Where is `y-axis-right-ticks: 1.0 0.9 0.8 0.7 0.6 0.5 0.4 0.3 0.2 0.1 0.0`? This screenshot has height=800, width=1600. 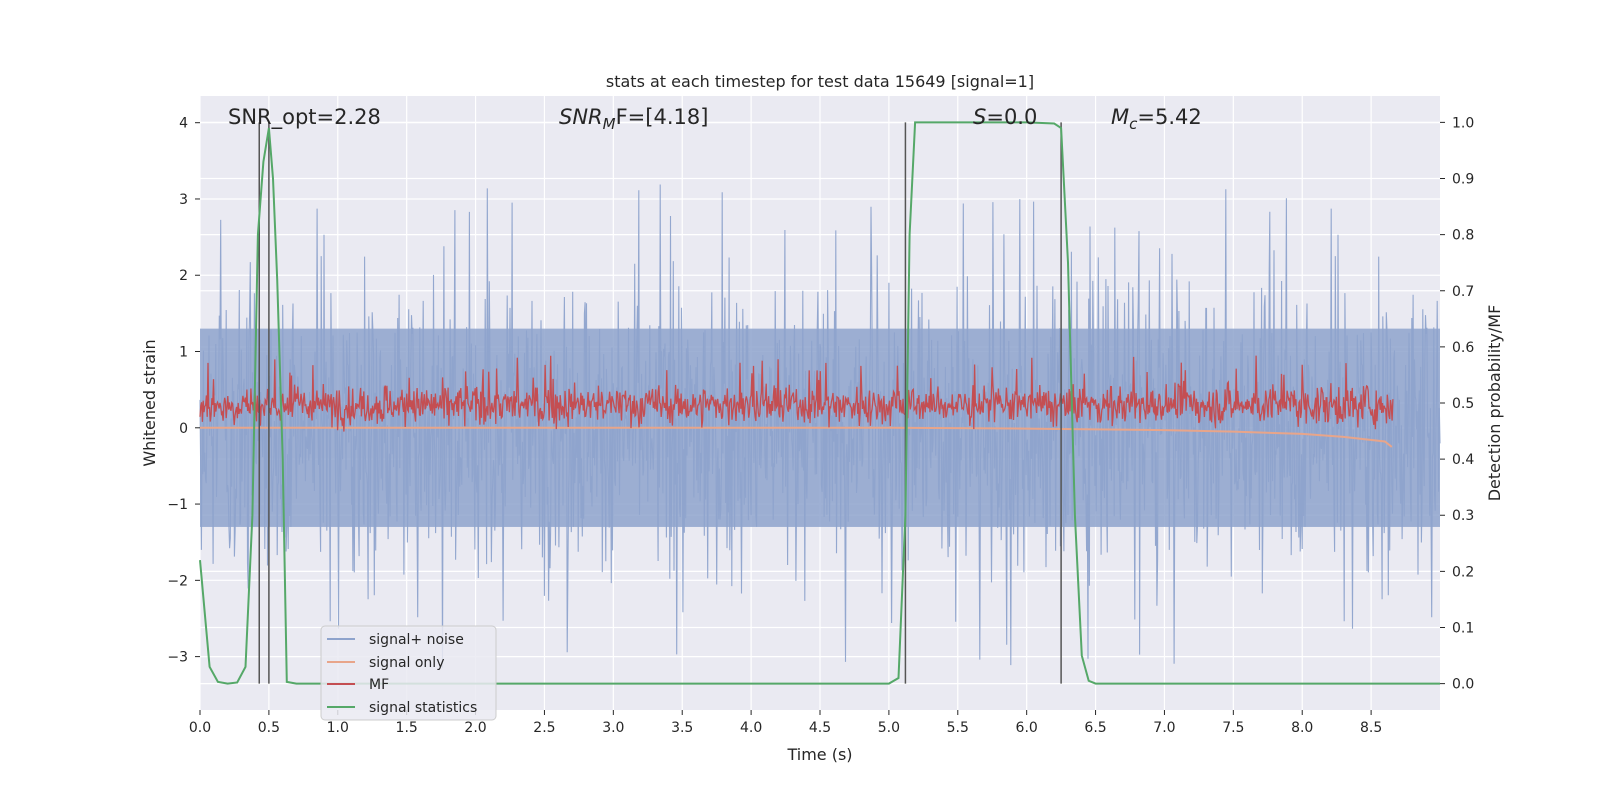 y-axis-right-ticks: 1.0 0.9 0.8 0.7 0.6 0.5 0.4 0.3 0.2 0.1 0.0 is located at coordinates (1457, 404).